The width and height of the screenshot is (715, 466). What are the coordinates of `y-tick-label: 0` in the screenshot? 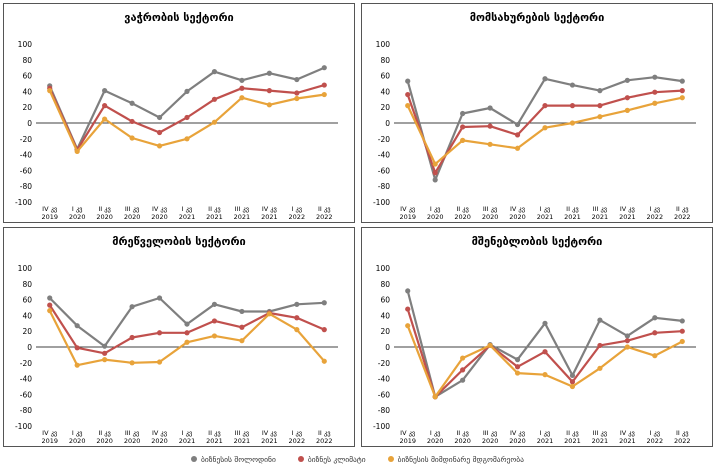 It's located at (387, 123).